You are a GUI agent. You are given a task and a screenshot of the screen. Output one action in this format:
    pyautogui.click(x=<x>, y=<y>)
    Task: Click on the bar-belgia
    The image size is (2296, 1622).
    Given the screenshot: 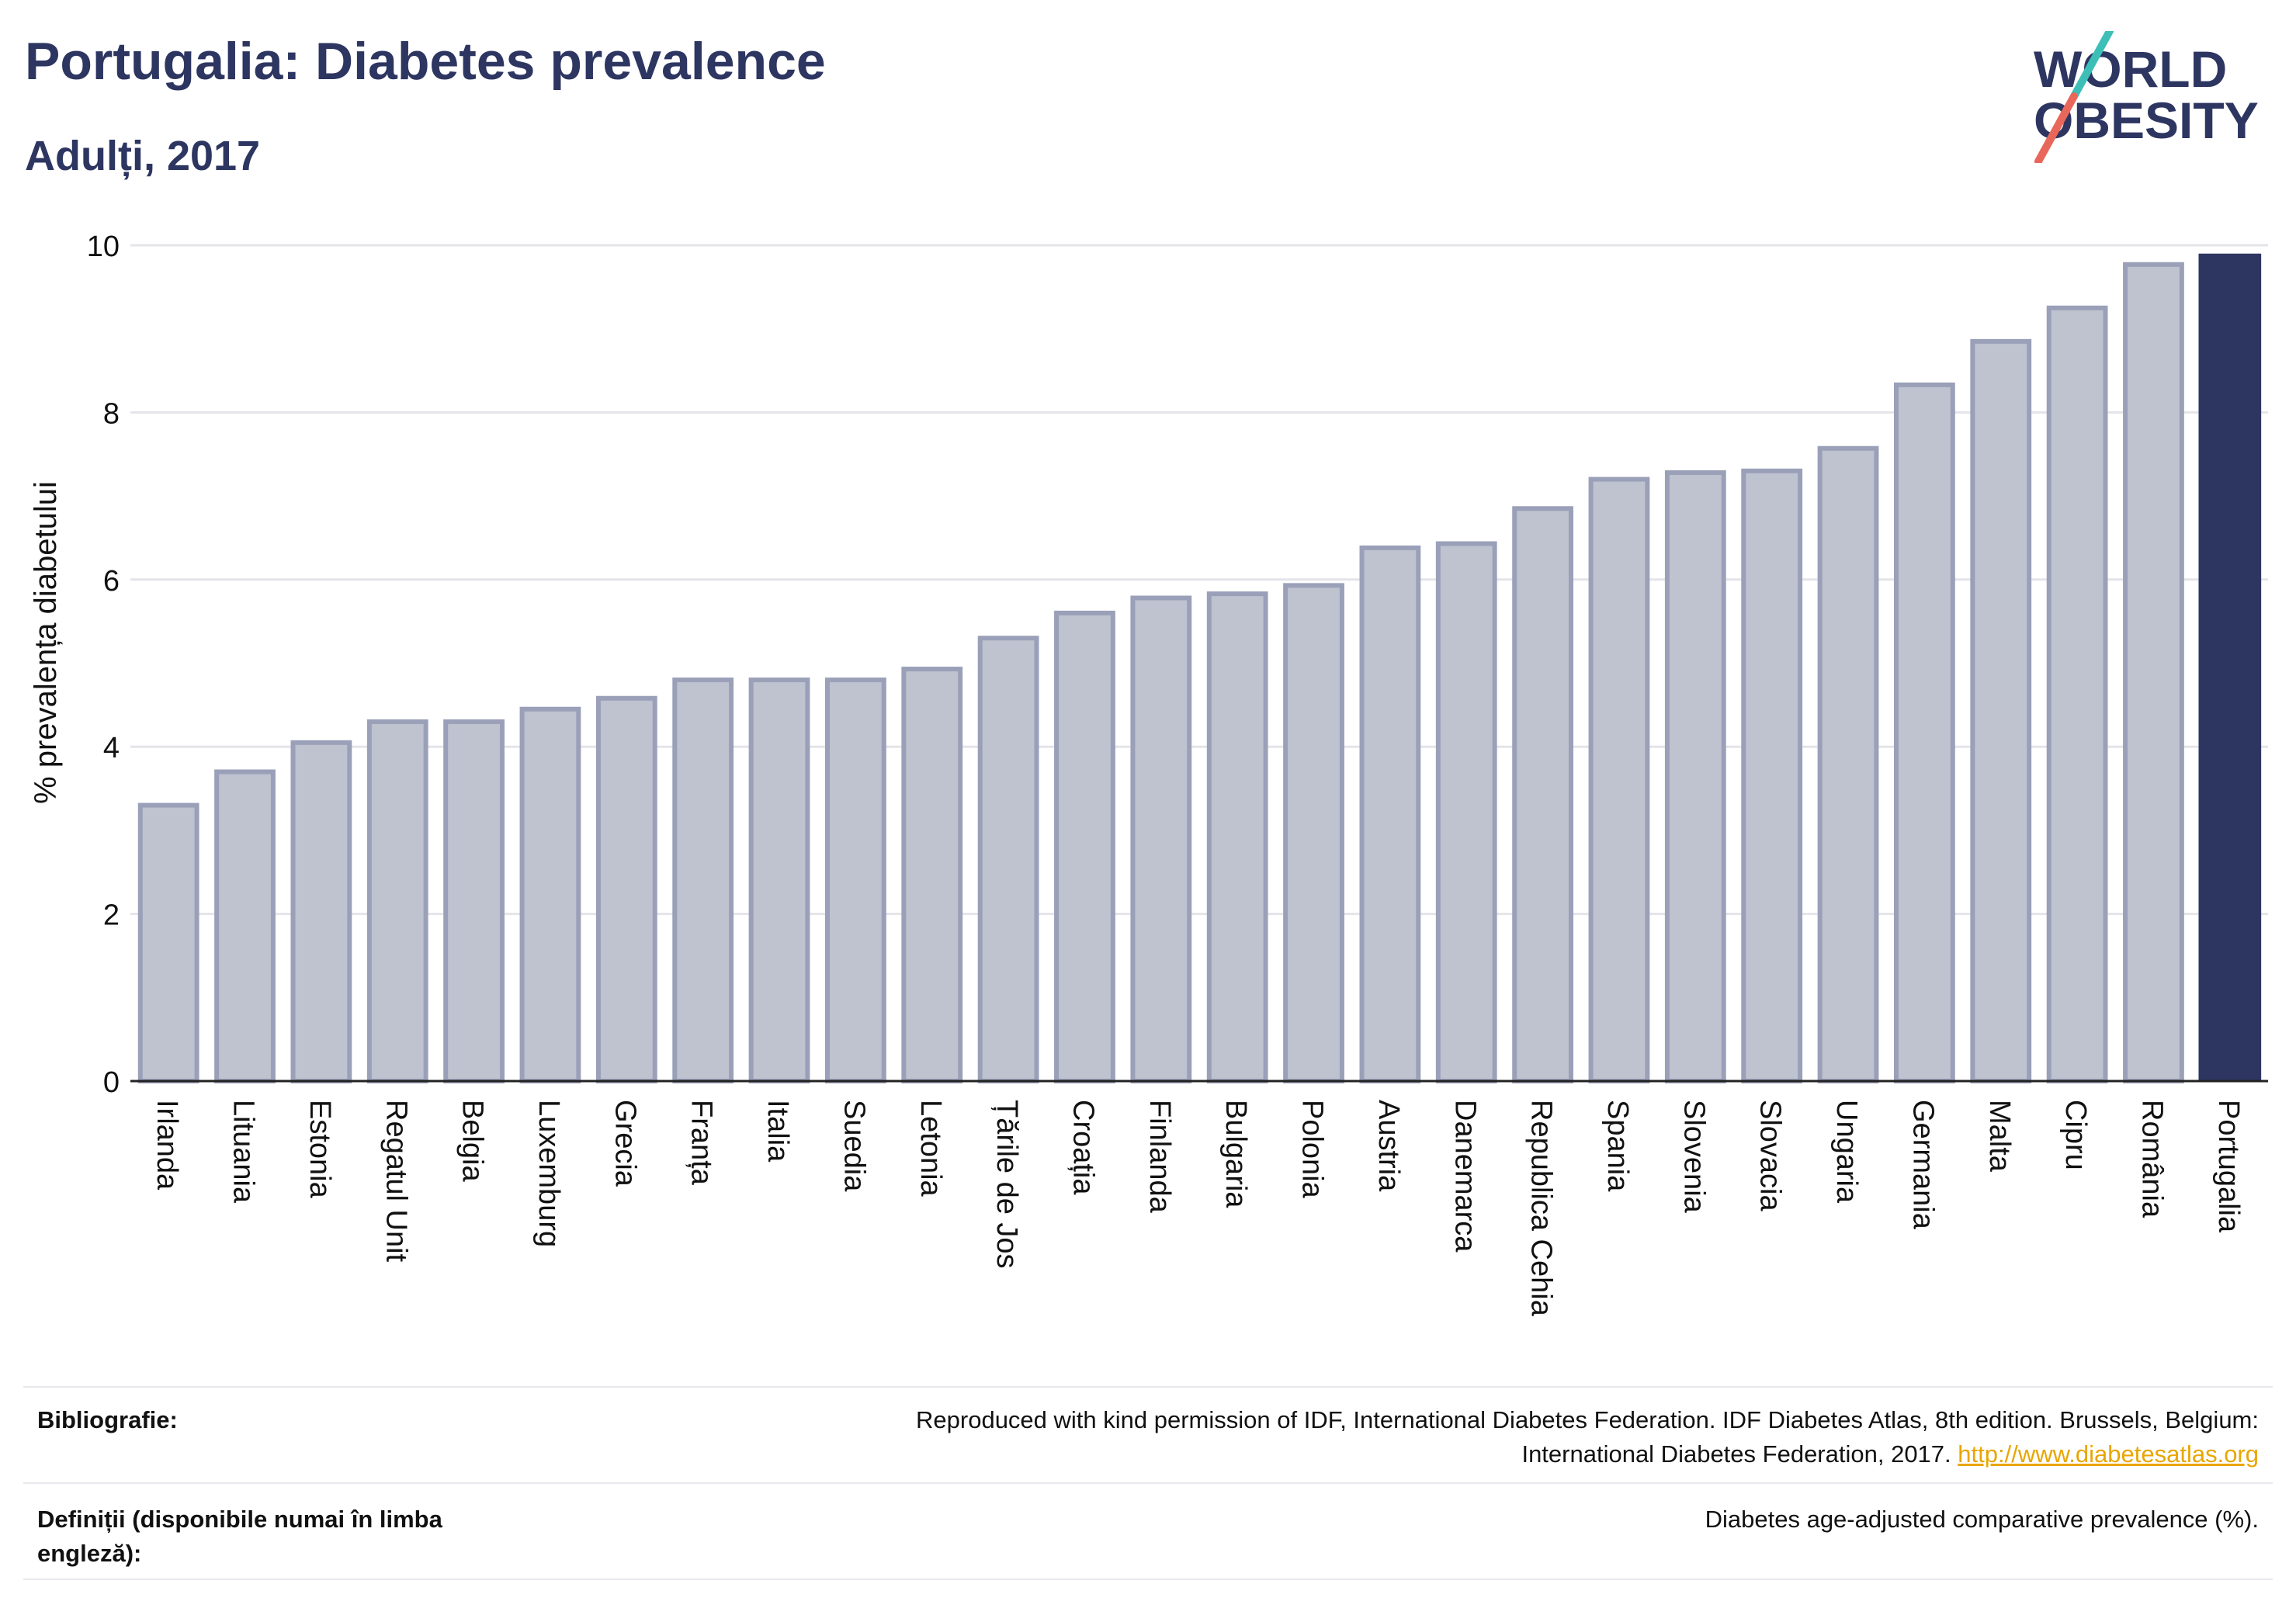 What is the action you would take?
    pyautogui.click(x=474, y=901)
    